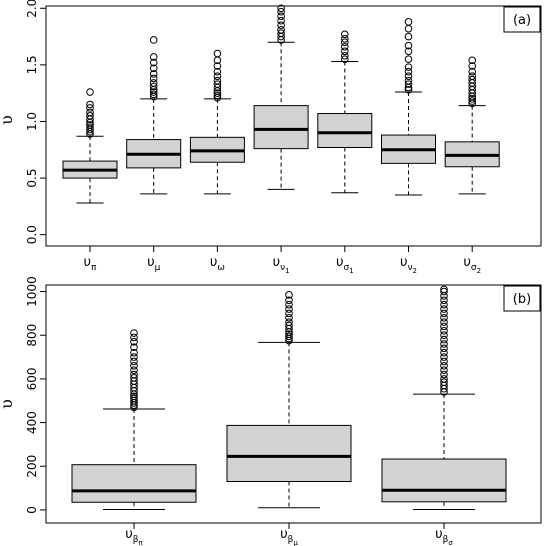  Describe the element at coordinates (32, 234) in the screenshot. I see `y-tick-label: 0.0` at that location.